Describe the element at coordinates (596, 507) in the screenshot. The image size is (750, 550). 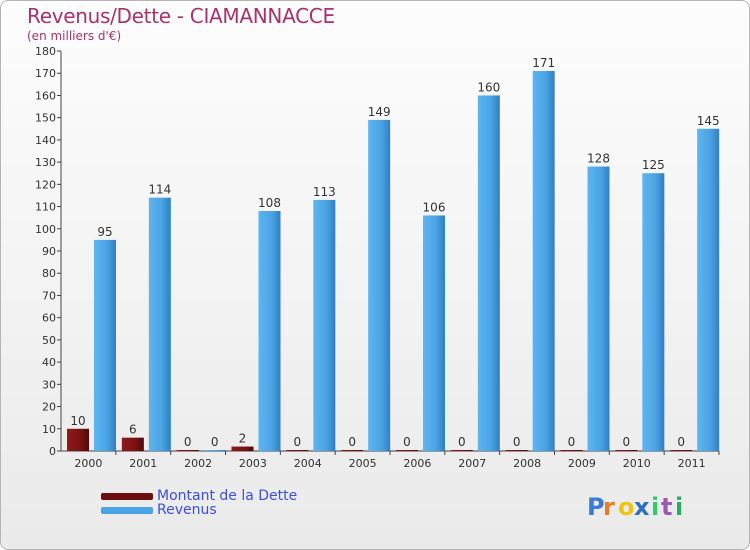
I see `logo-letter: P` at that location.